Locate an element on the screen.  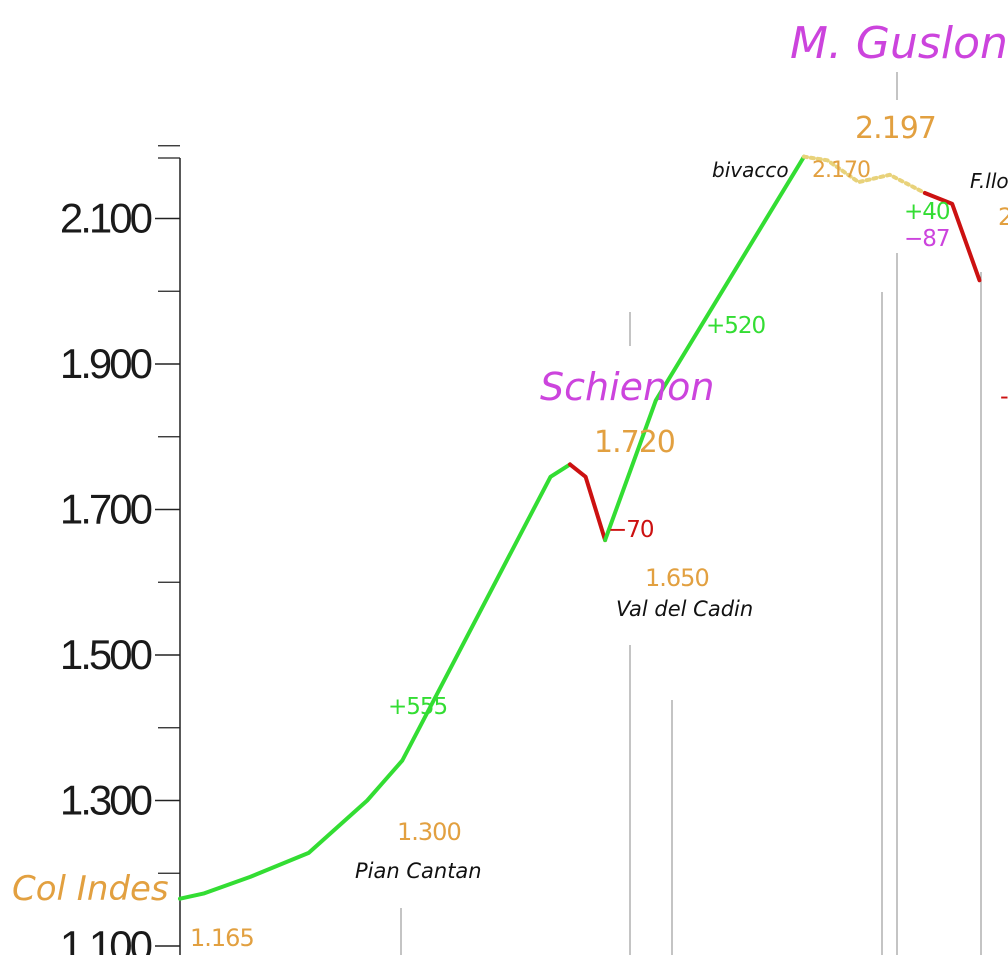
partial-delta-label-right: - is located at coordinates (1004, 396).